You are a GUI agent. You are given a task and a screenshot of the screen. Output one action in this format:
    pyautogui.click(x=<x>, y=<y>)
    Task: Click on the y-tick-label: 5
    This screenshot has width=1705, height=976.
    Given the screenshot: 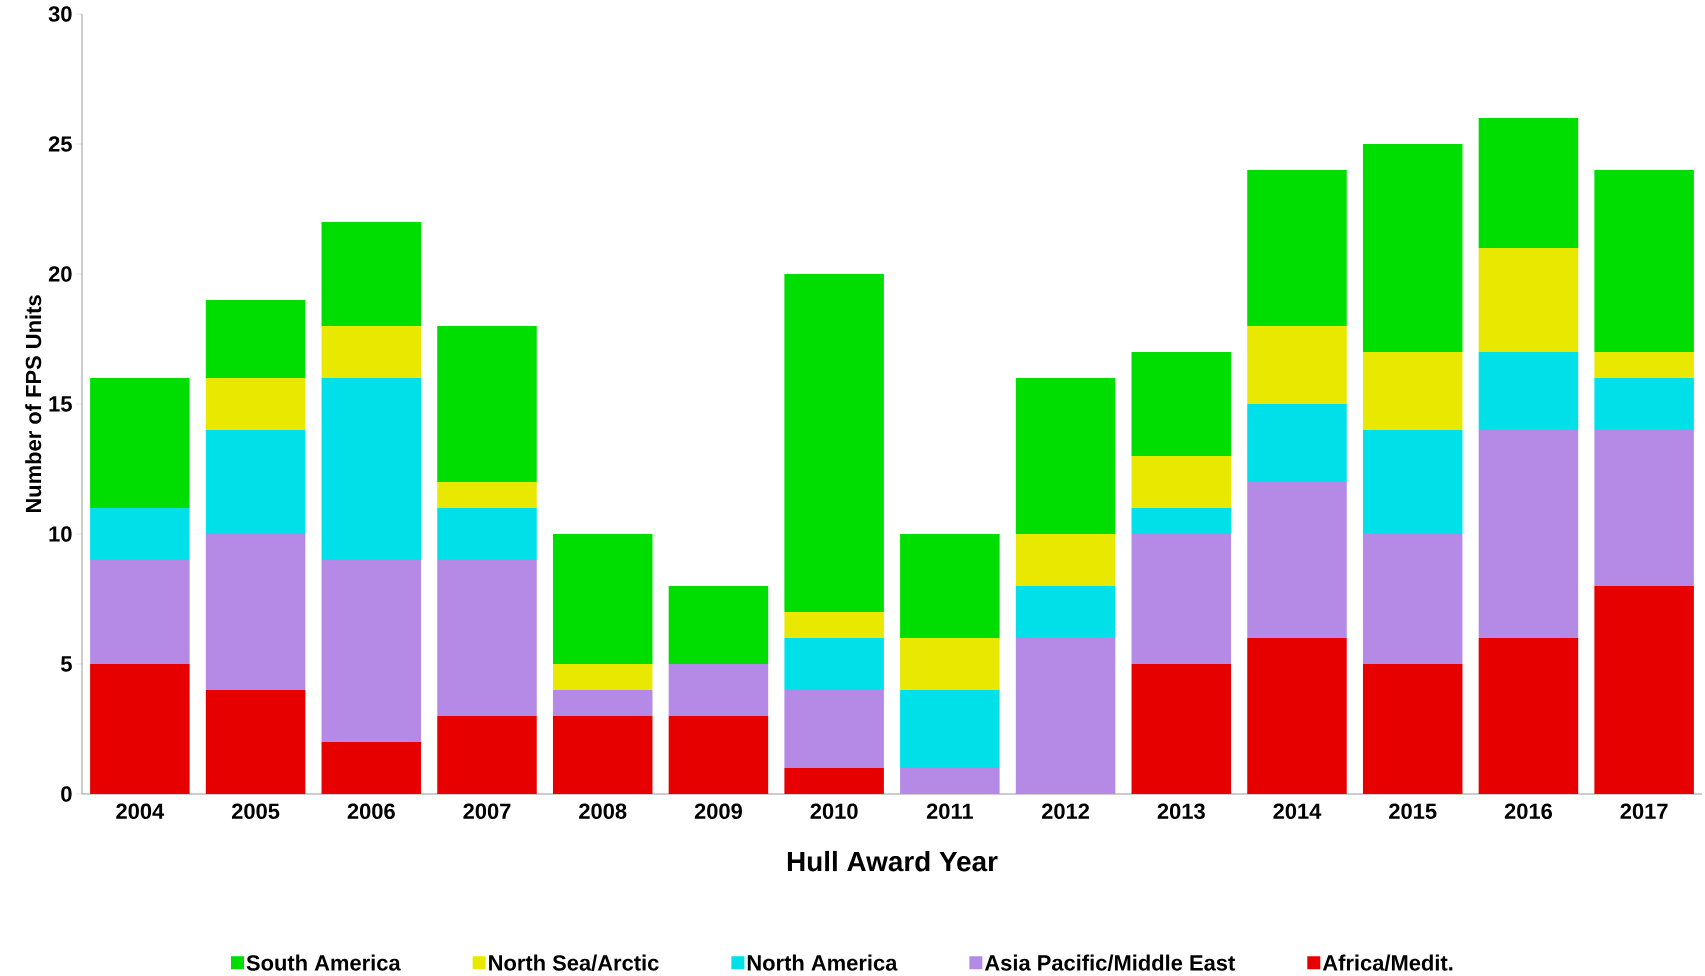 What is the action you would take?
    pyautogui.click(x=66, y=664)
    